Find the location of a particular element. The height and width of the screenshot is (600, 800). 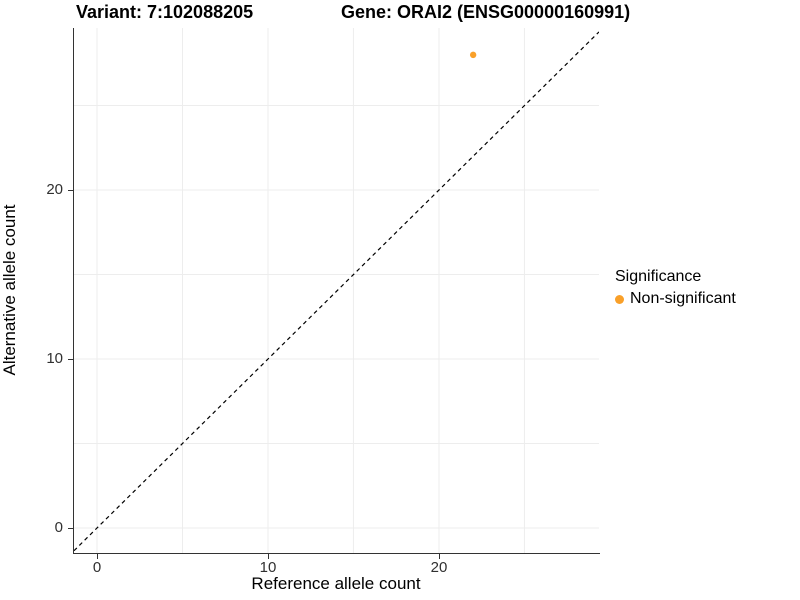

data-point is located at coordinates (473, 55).